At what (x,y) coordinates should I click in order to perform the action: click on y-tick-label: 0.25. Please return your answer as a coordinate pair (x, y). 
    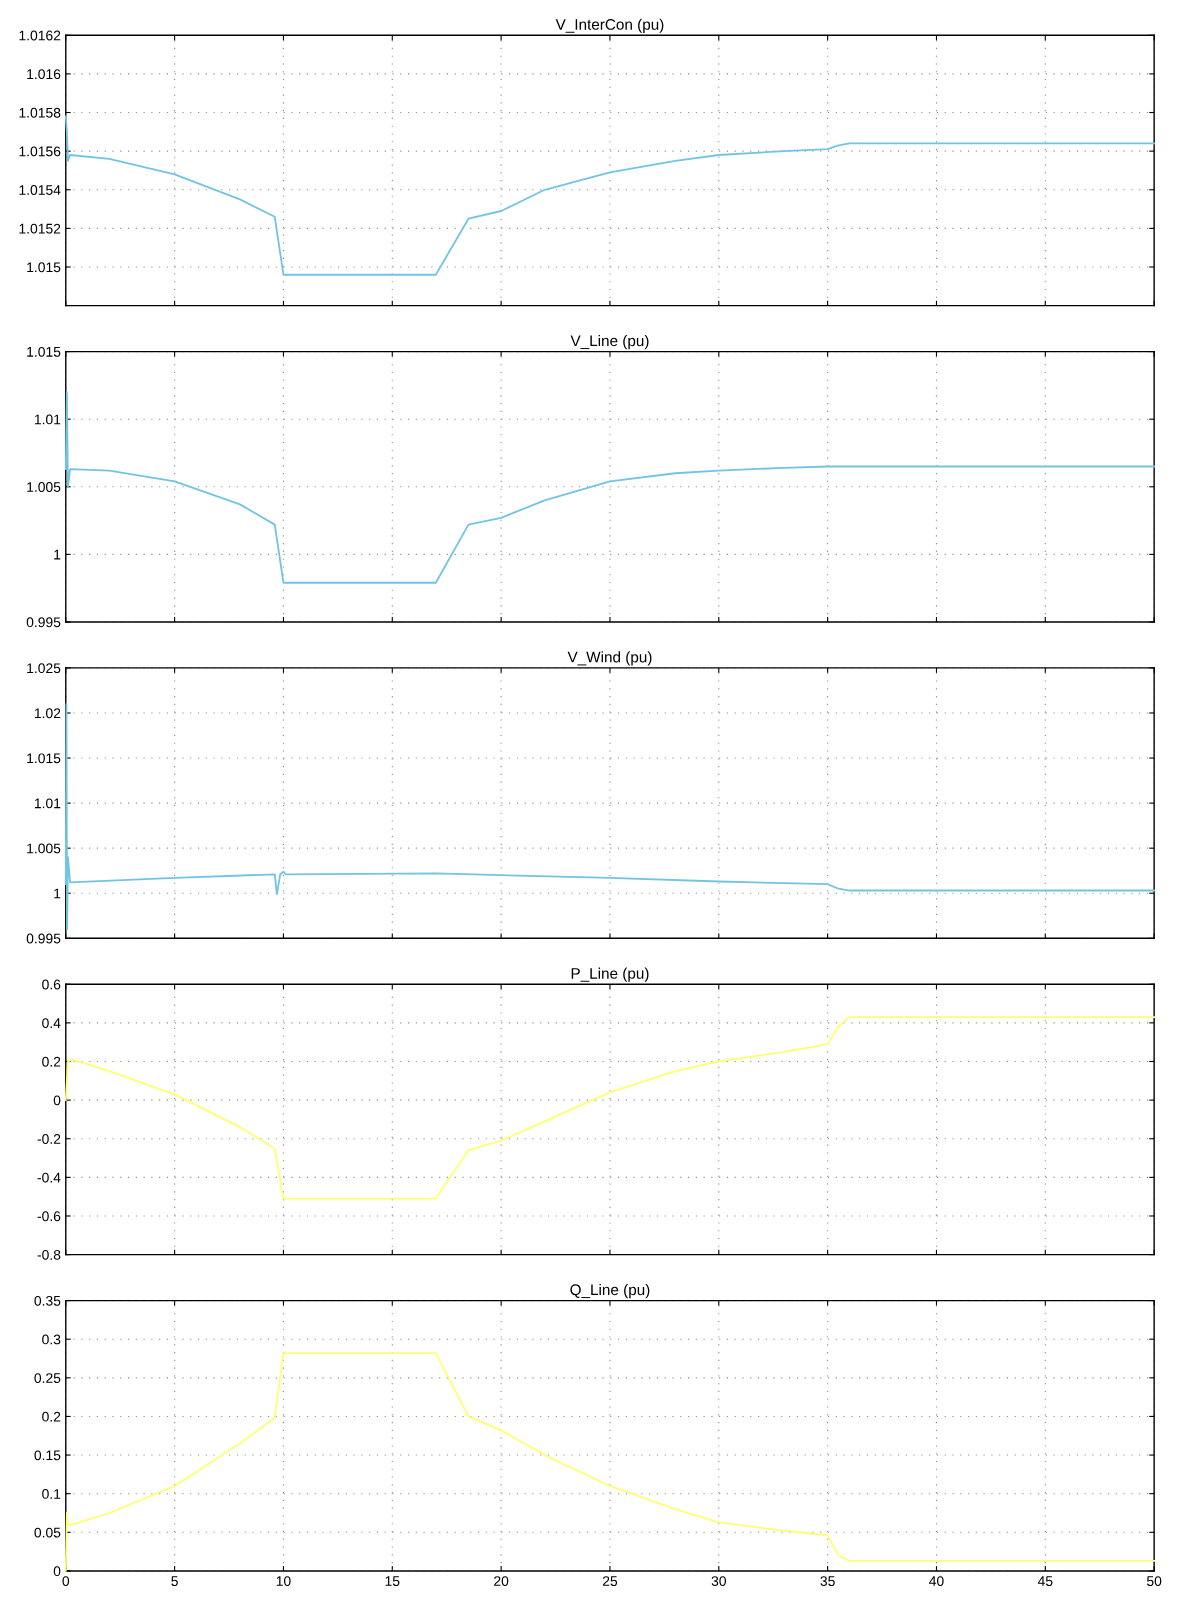
    Looking at the image, I should click on (47, 1378).